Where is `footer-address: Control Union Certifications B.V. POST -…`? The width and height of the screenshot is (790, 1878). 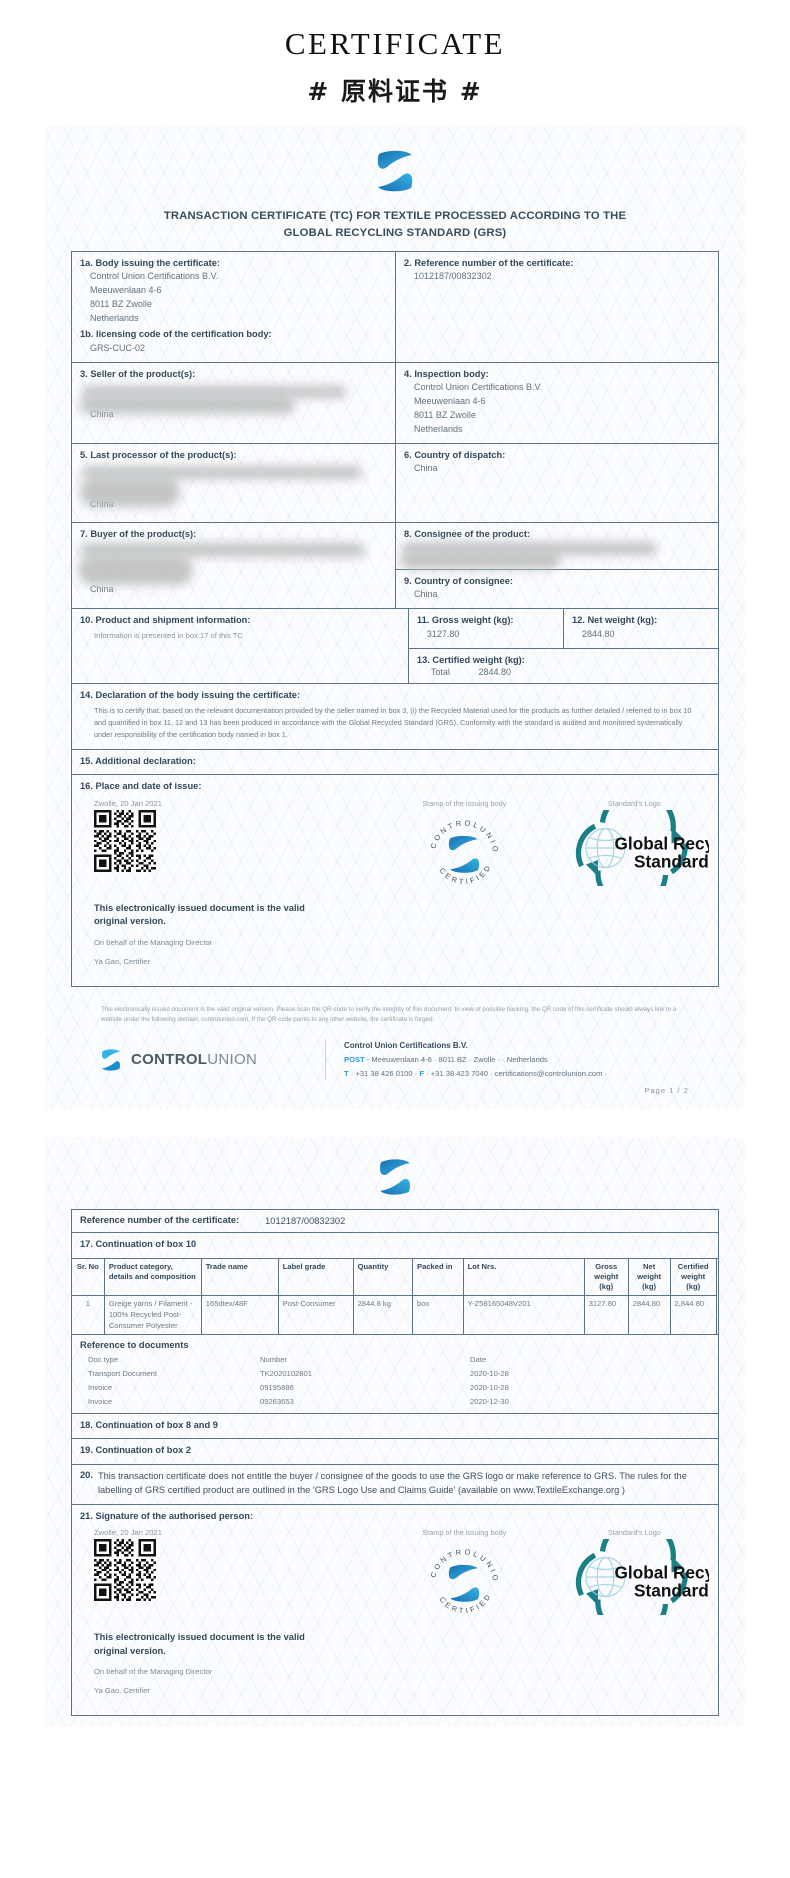 footer-address: Control Union Certifications B.V. POST -… is located at coordinates (475, 1059).